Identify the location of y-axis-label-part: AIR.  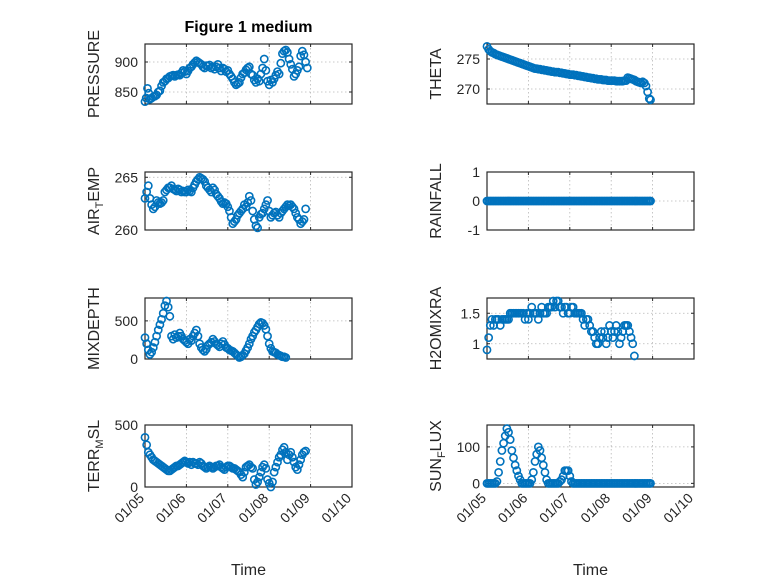
(94, 221).